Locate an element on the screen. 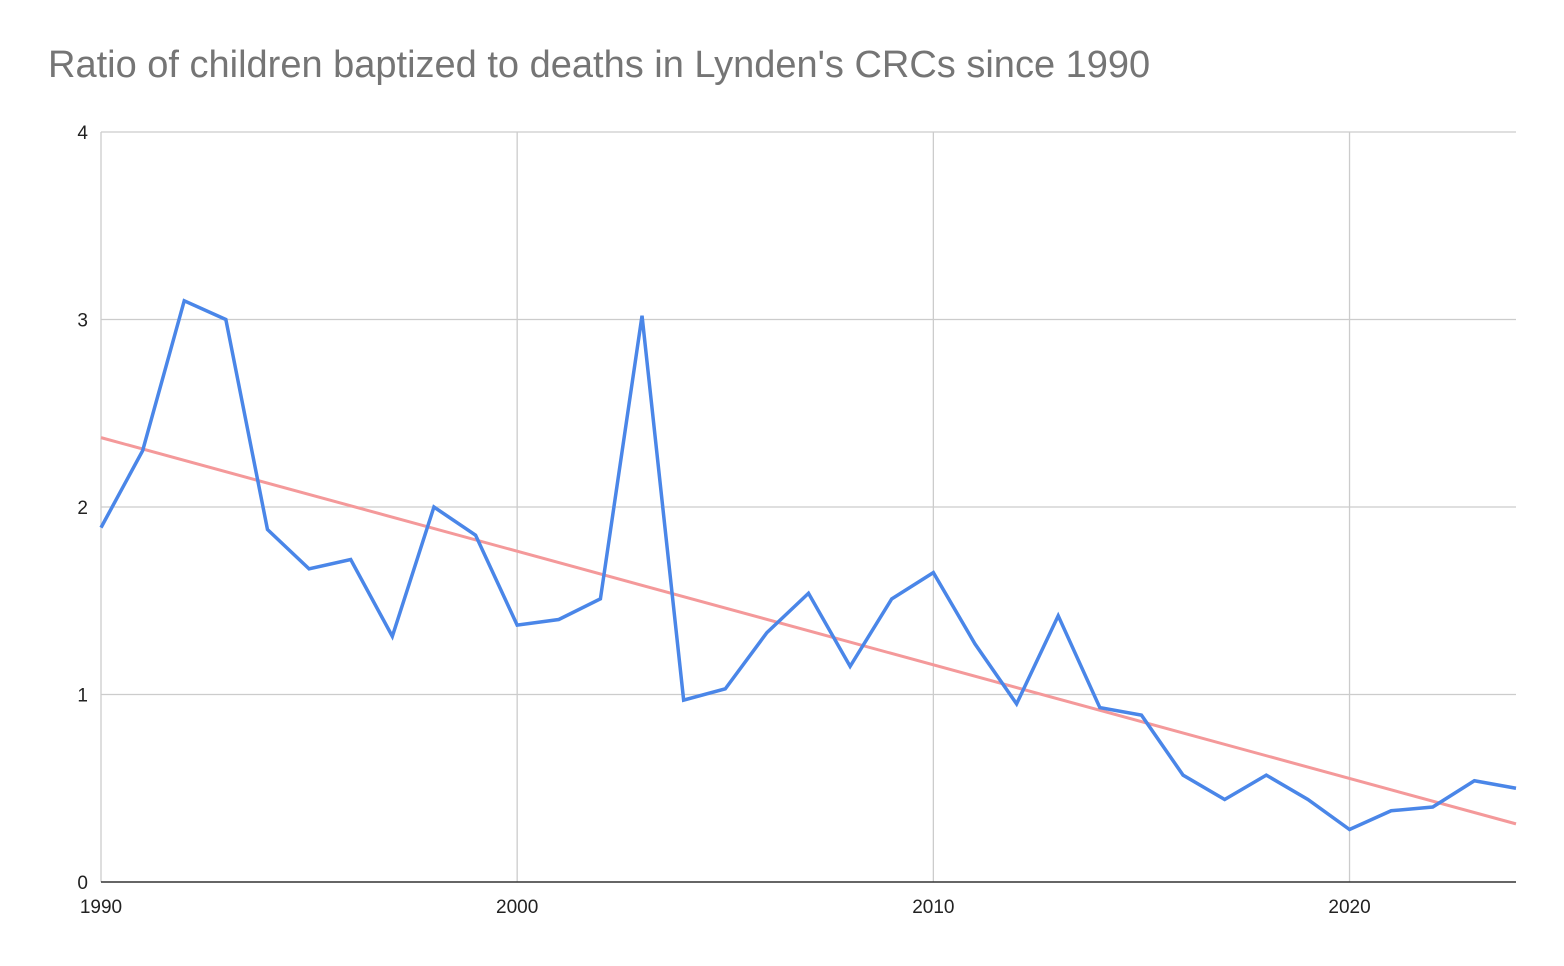 The width and height of the screenshot is (1564, 966). x-tick-label: 2010 is located at coordinates (933, 907).